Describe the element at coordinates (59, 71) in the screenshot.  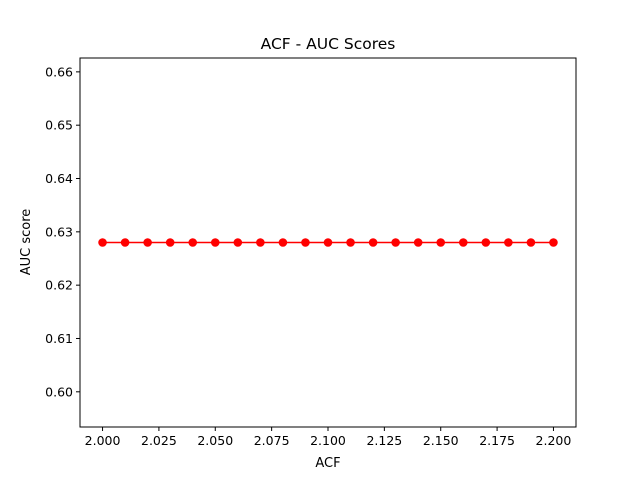
I see `y-tick-label: 0.66` at that location.